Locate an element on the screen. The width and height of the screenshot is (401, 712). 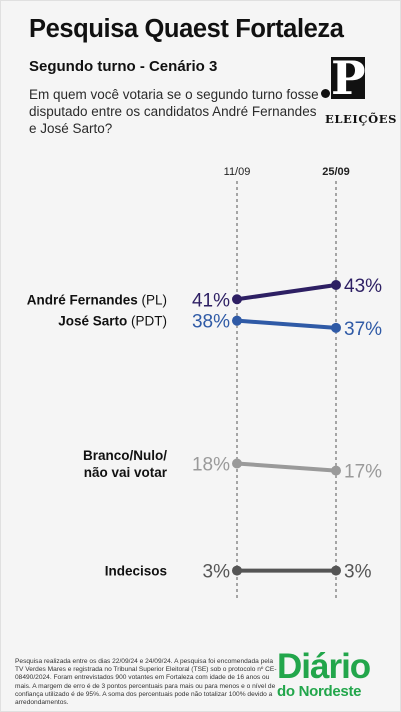
eleicoes-label: ELEIÇÕES is located at coordinates (361, 119).